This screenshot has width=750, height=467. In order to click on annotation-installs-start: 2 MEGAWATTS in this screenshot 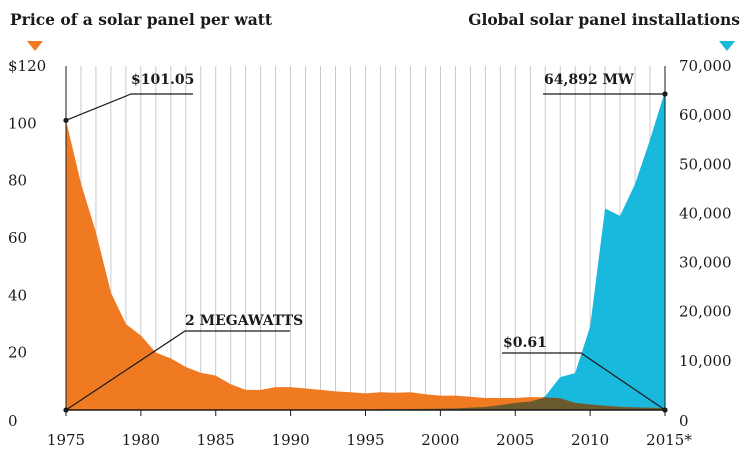, I will do `click(244, 321)`.